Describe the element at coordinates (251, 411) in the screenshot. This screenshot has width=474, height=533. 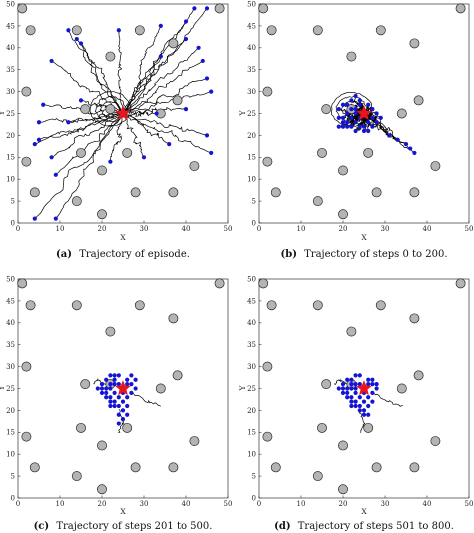
I see `y-tick-label: 20` at that location.